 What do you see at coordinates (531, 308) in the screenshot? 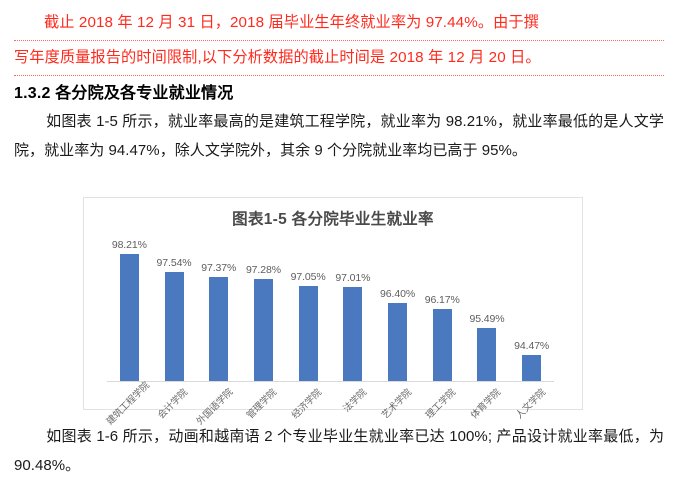
I see `chart-bar-slot: 94.47%` at bounding box center [531, 308].